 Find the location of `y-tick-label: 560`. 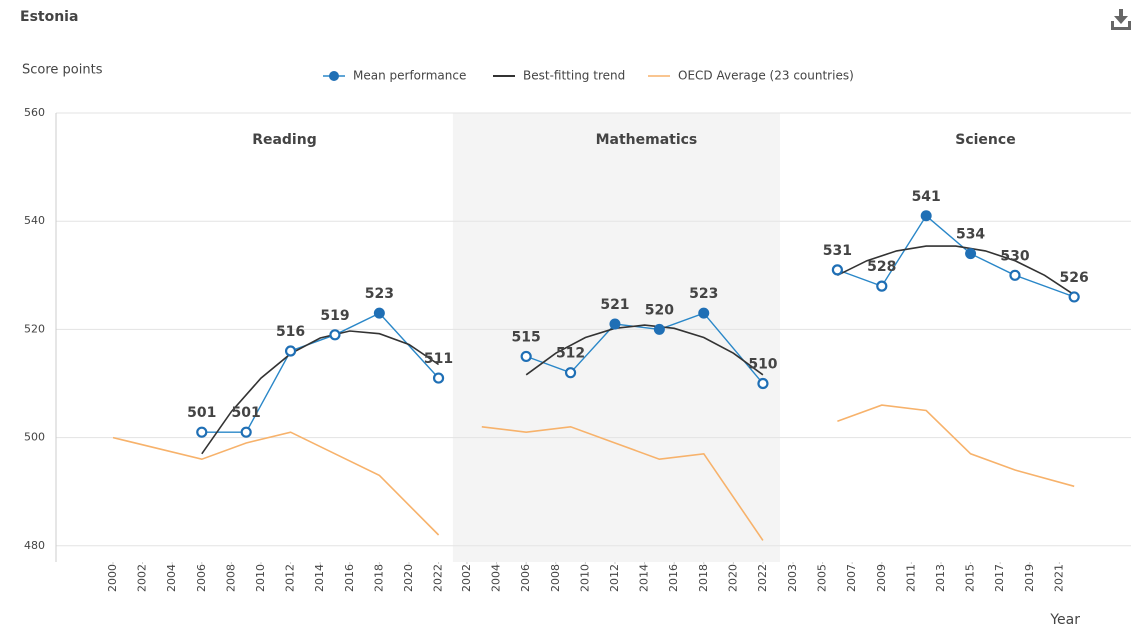

y-tick-label: 560 is located at coordinates (34, 112).